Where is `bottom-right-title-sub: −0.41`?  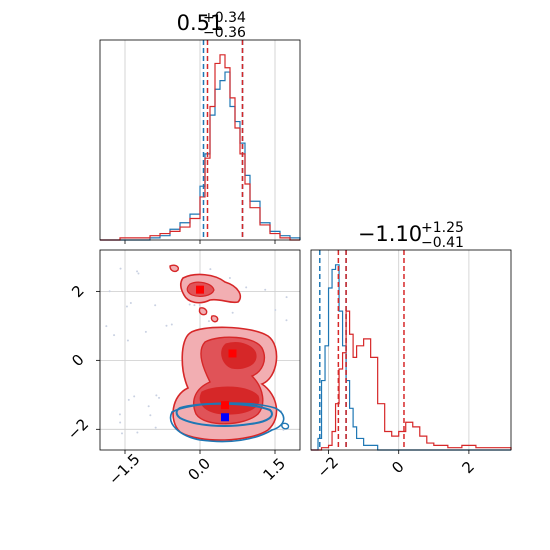 bottom-right-title-sub: −0.41 is located at coordinates (442, 243).